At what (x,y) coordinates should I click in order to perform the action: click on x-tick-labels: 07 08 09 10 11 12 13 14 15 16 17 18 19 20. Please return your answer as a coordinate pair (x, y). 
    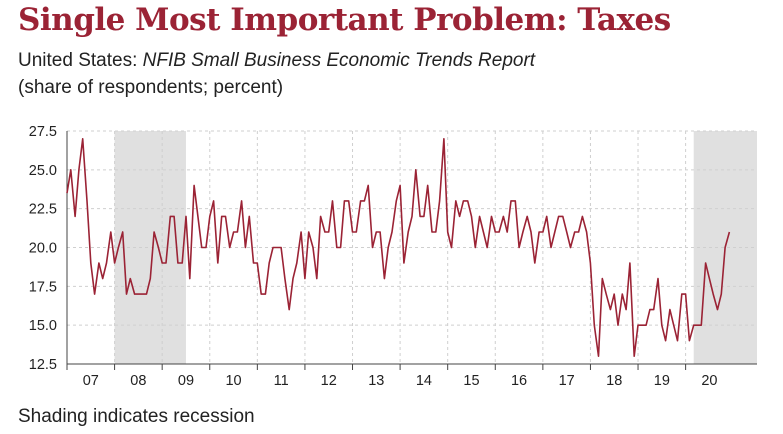
    Looking at the image, I should click on (400, 381).